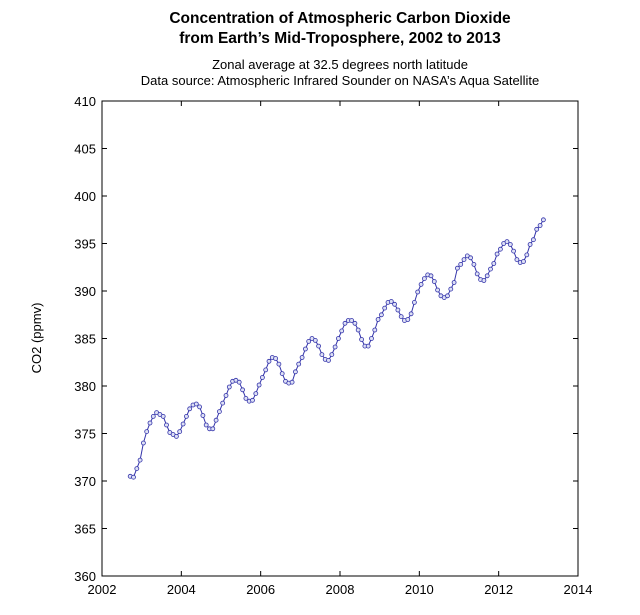 The image size is (640, 615). Describe the element at coordinates (85, 101) in the screenshot. I see `y-tick-label: 410` at that location.